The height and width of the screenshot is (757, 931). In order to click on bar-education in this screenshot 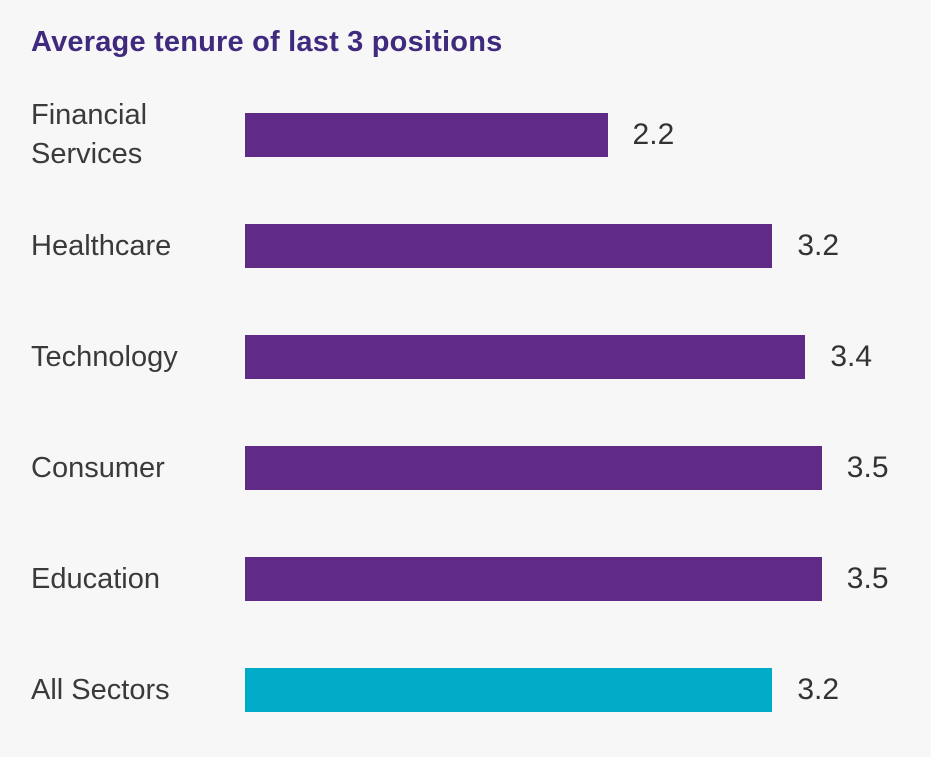, I will do `click(533, 579)`.